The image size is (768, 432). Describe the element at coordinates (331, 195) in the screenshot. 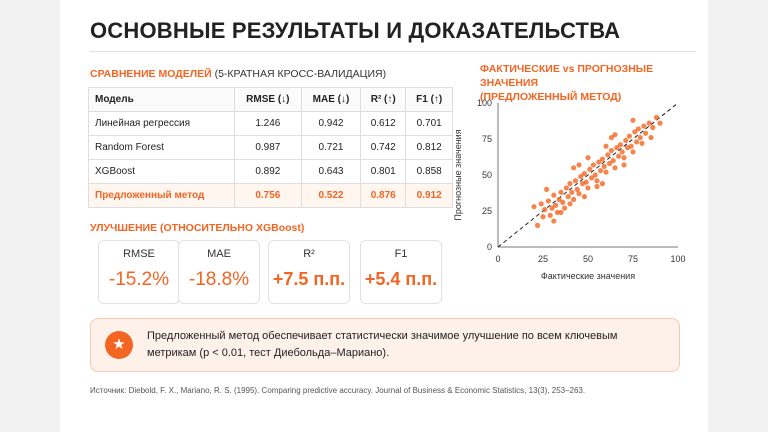

I see `table-cell: 0.522` at that location.